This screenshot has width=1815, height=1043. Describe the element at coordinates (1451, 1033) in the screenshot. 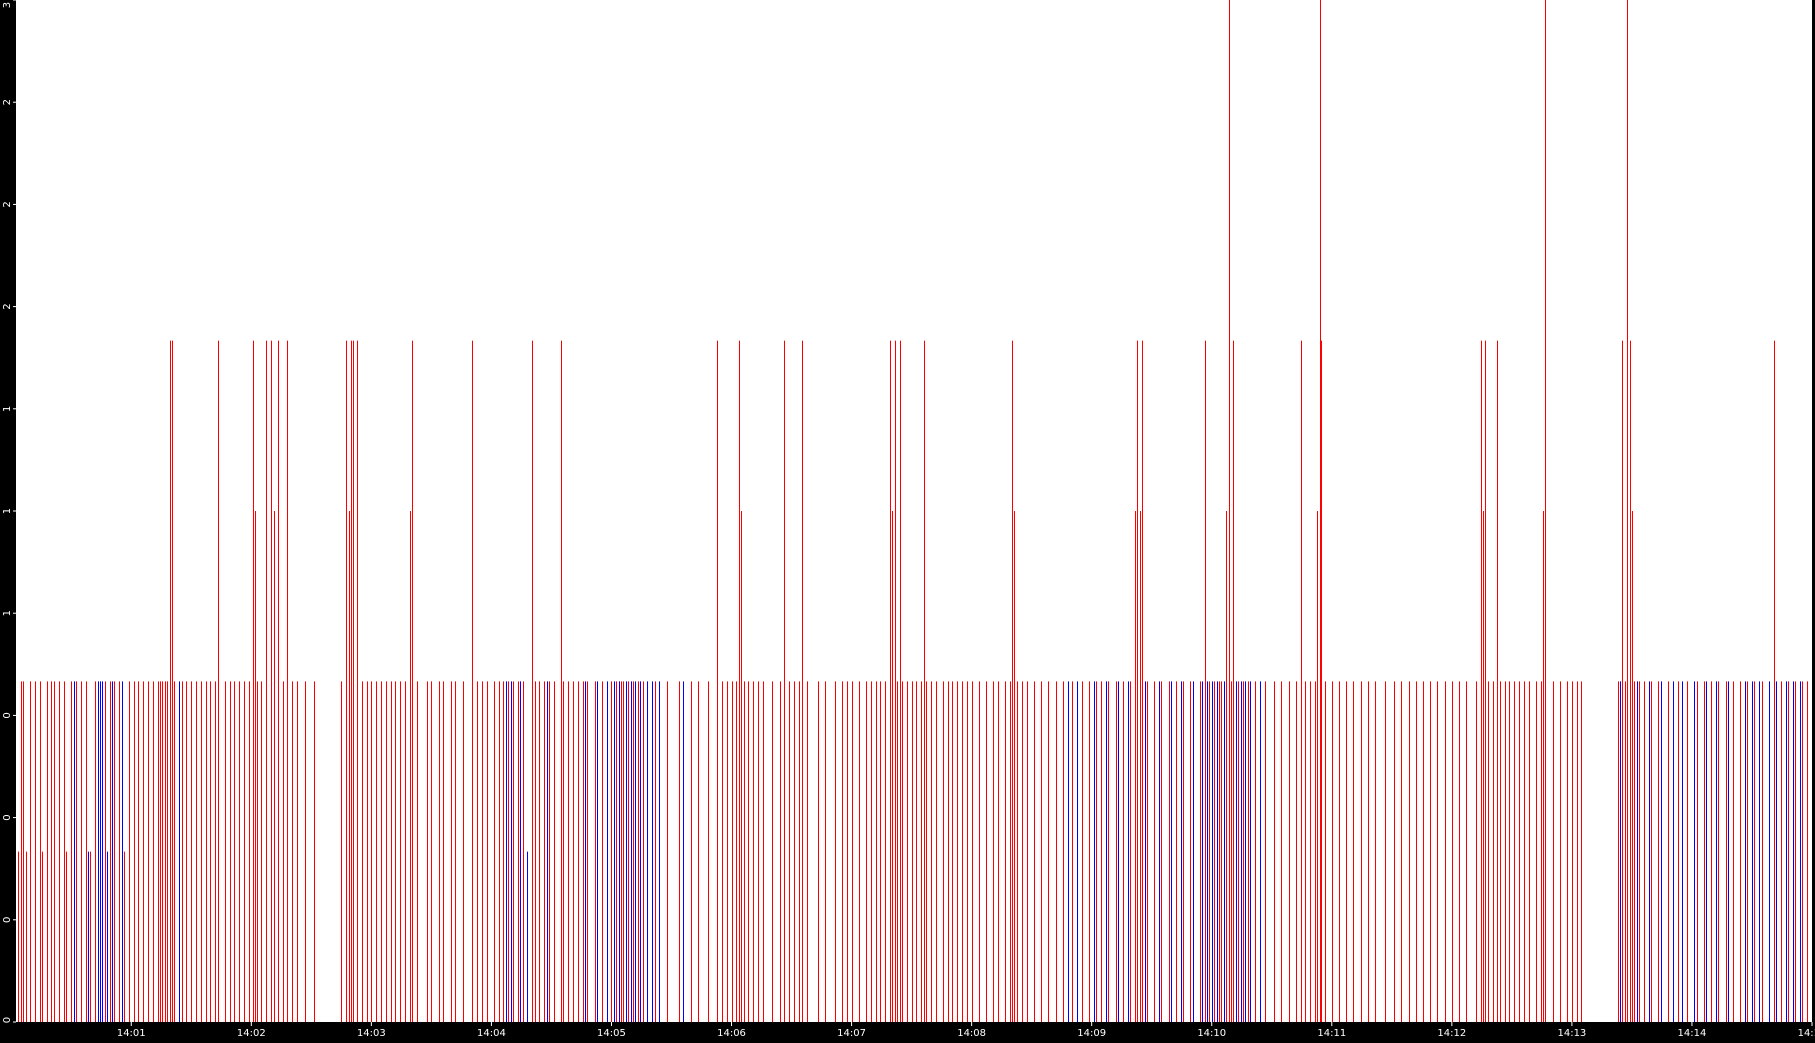

I see `x-tick-label-11: 14:12` at that location.